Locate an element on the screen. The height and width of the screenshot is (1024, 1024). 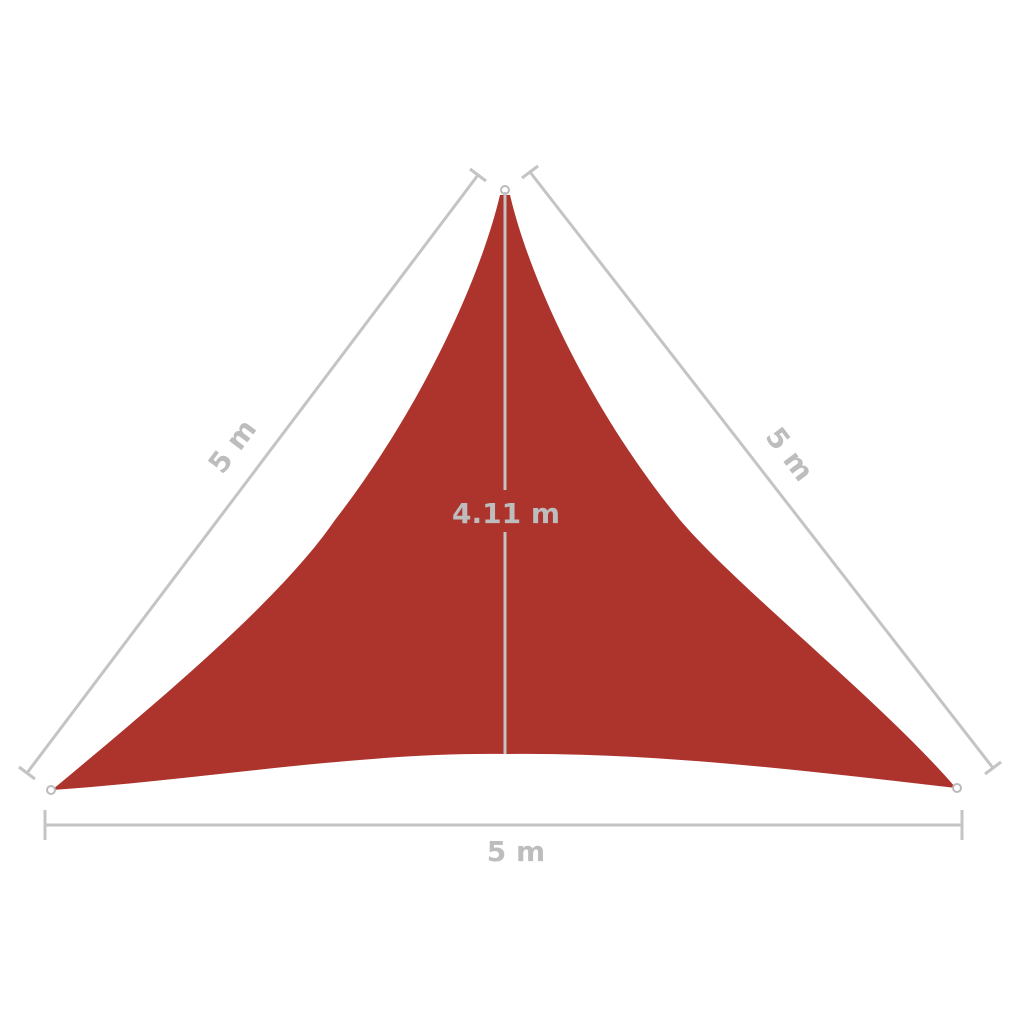
corner-ring-right is located at coordinates (957, 788).